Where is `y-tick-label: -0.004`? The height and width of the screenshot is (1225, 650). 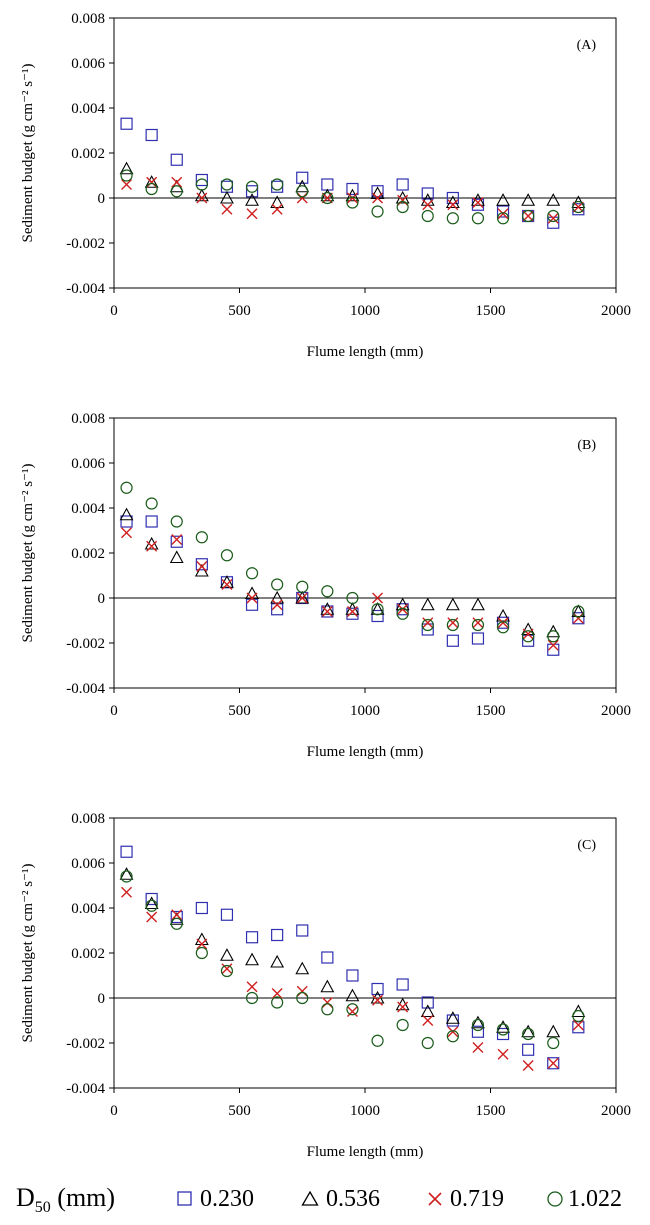
y-tick-label: -0.004 is located at coordinates (85, 689).